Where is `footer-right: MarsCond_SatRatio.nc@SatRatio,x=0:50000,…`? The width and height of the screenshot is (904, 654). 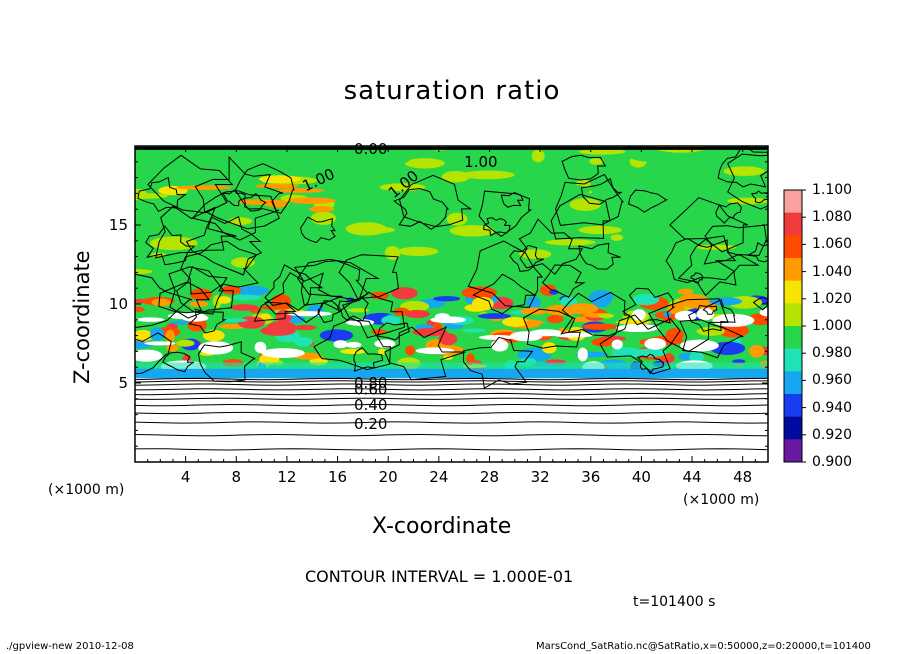
footer-right: MarsCond_SatRatio.nc@SatRatio,x=0:50000,… is located at coordinates (703, 646).